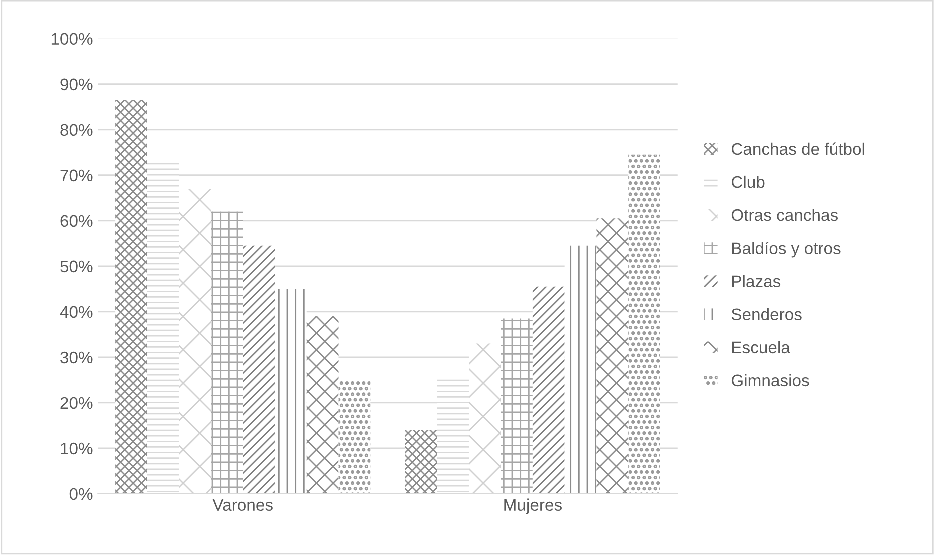 This screenshot has width=935, height=555. What do you see at coordinates (242, 505) in the screenshot?
I see `x-tick-label: Varones` at bounding box center [242, 505].